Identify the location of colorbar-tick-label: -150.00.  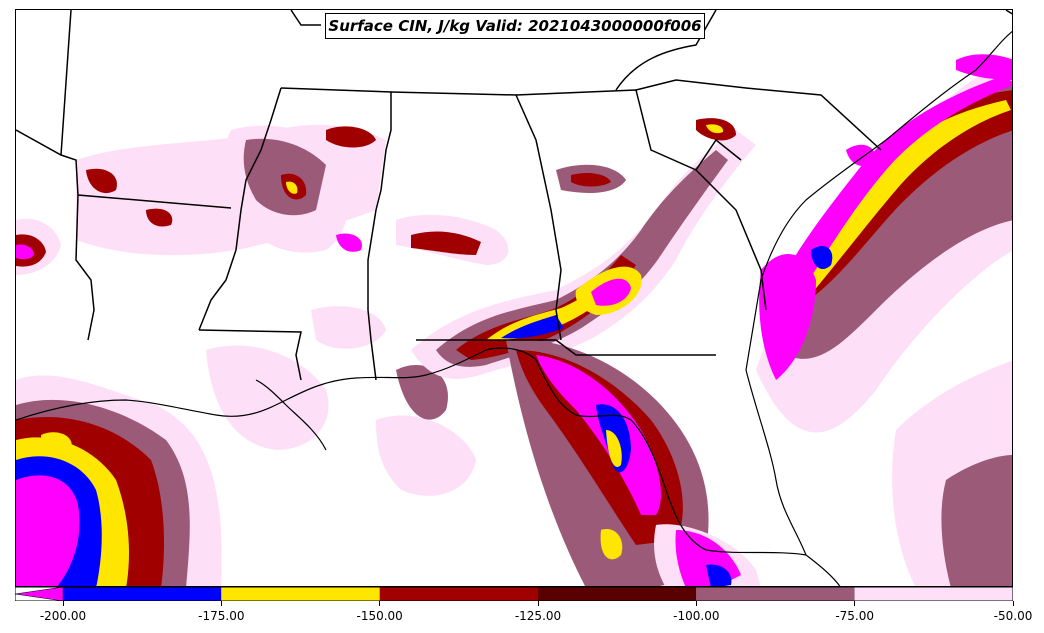
(379, 616).